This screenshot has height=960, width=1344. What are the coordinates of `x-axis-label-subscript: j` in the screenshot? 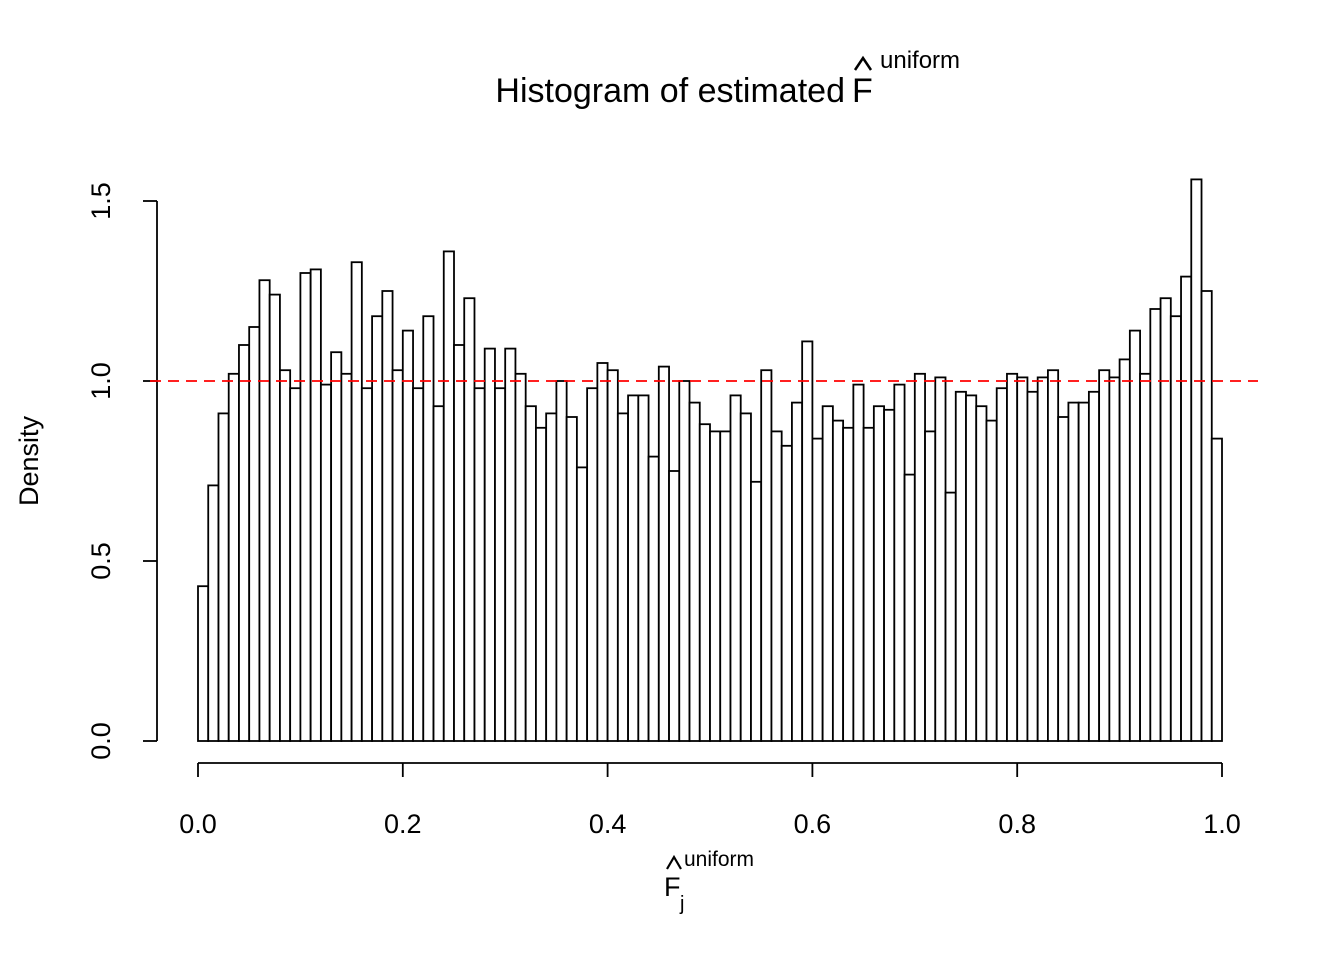 It's located at (681, 904).